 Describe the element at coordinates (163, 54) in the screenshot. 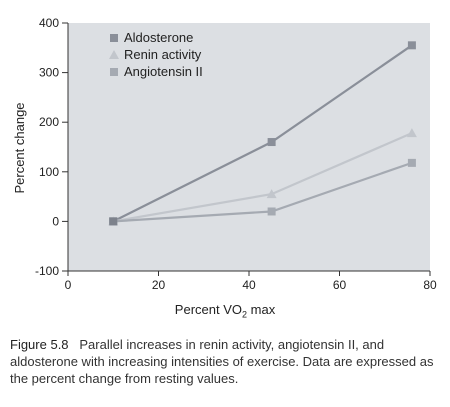

I see `legend-label-2: Renin activity` at that location.